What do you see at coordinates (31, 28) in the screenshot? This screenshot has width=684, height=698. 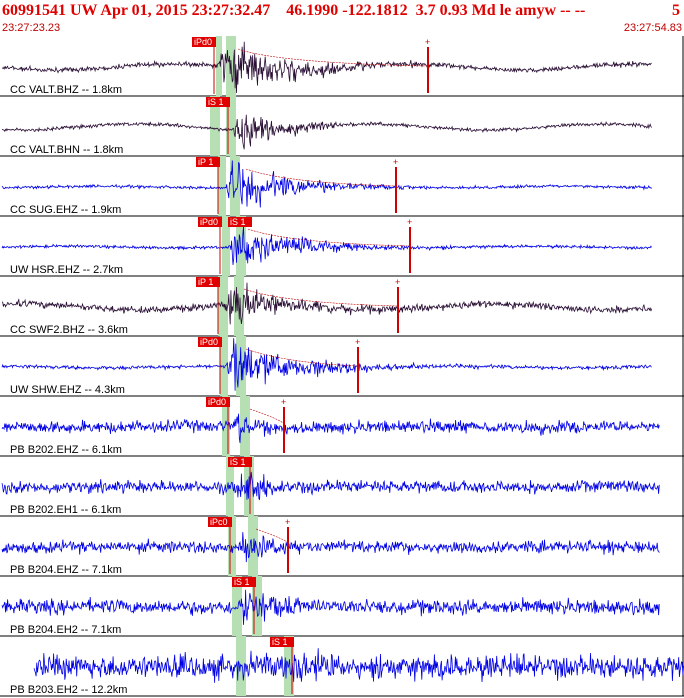 I see `start-time: 23:27:23.23` at bounding box center [31, 28].